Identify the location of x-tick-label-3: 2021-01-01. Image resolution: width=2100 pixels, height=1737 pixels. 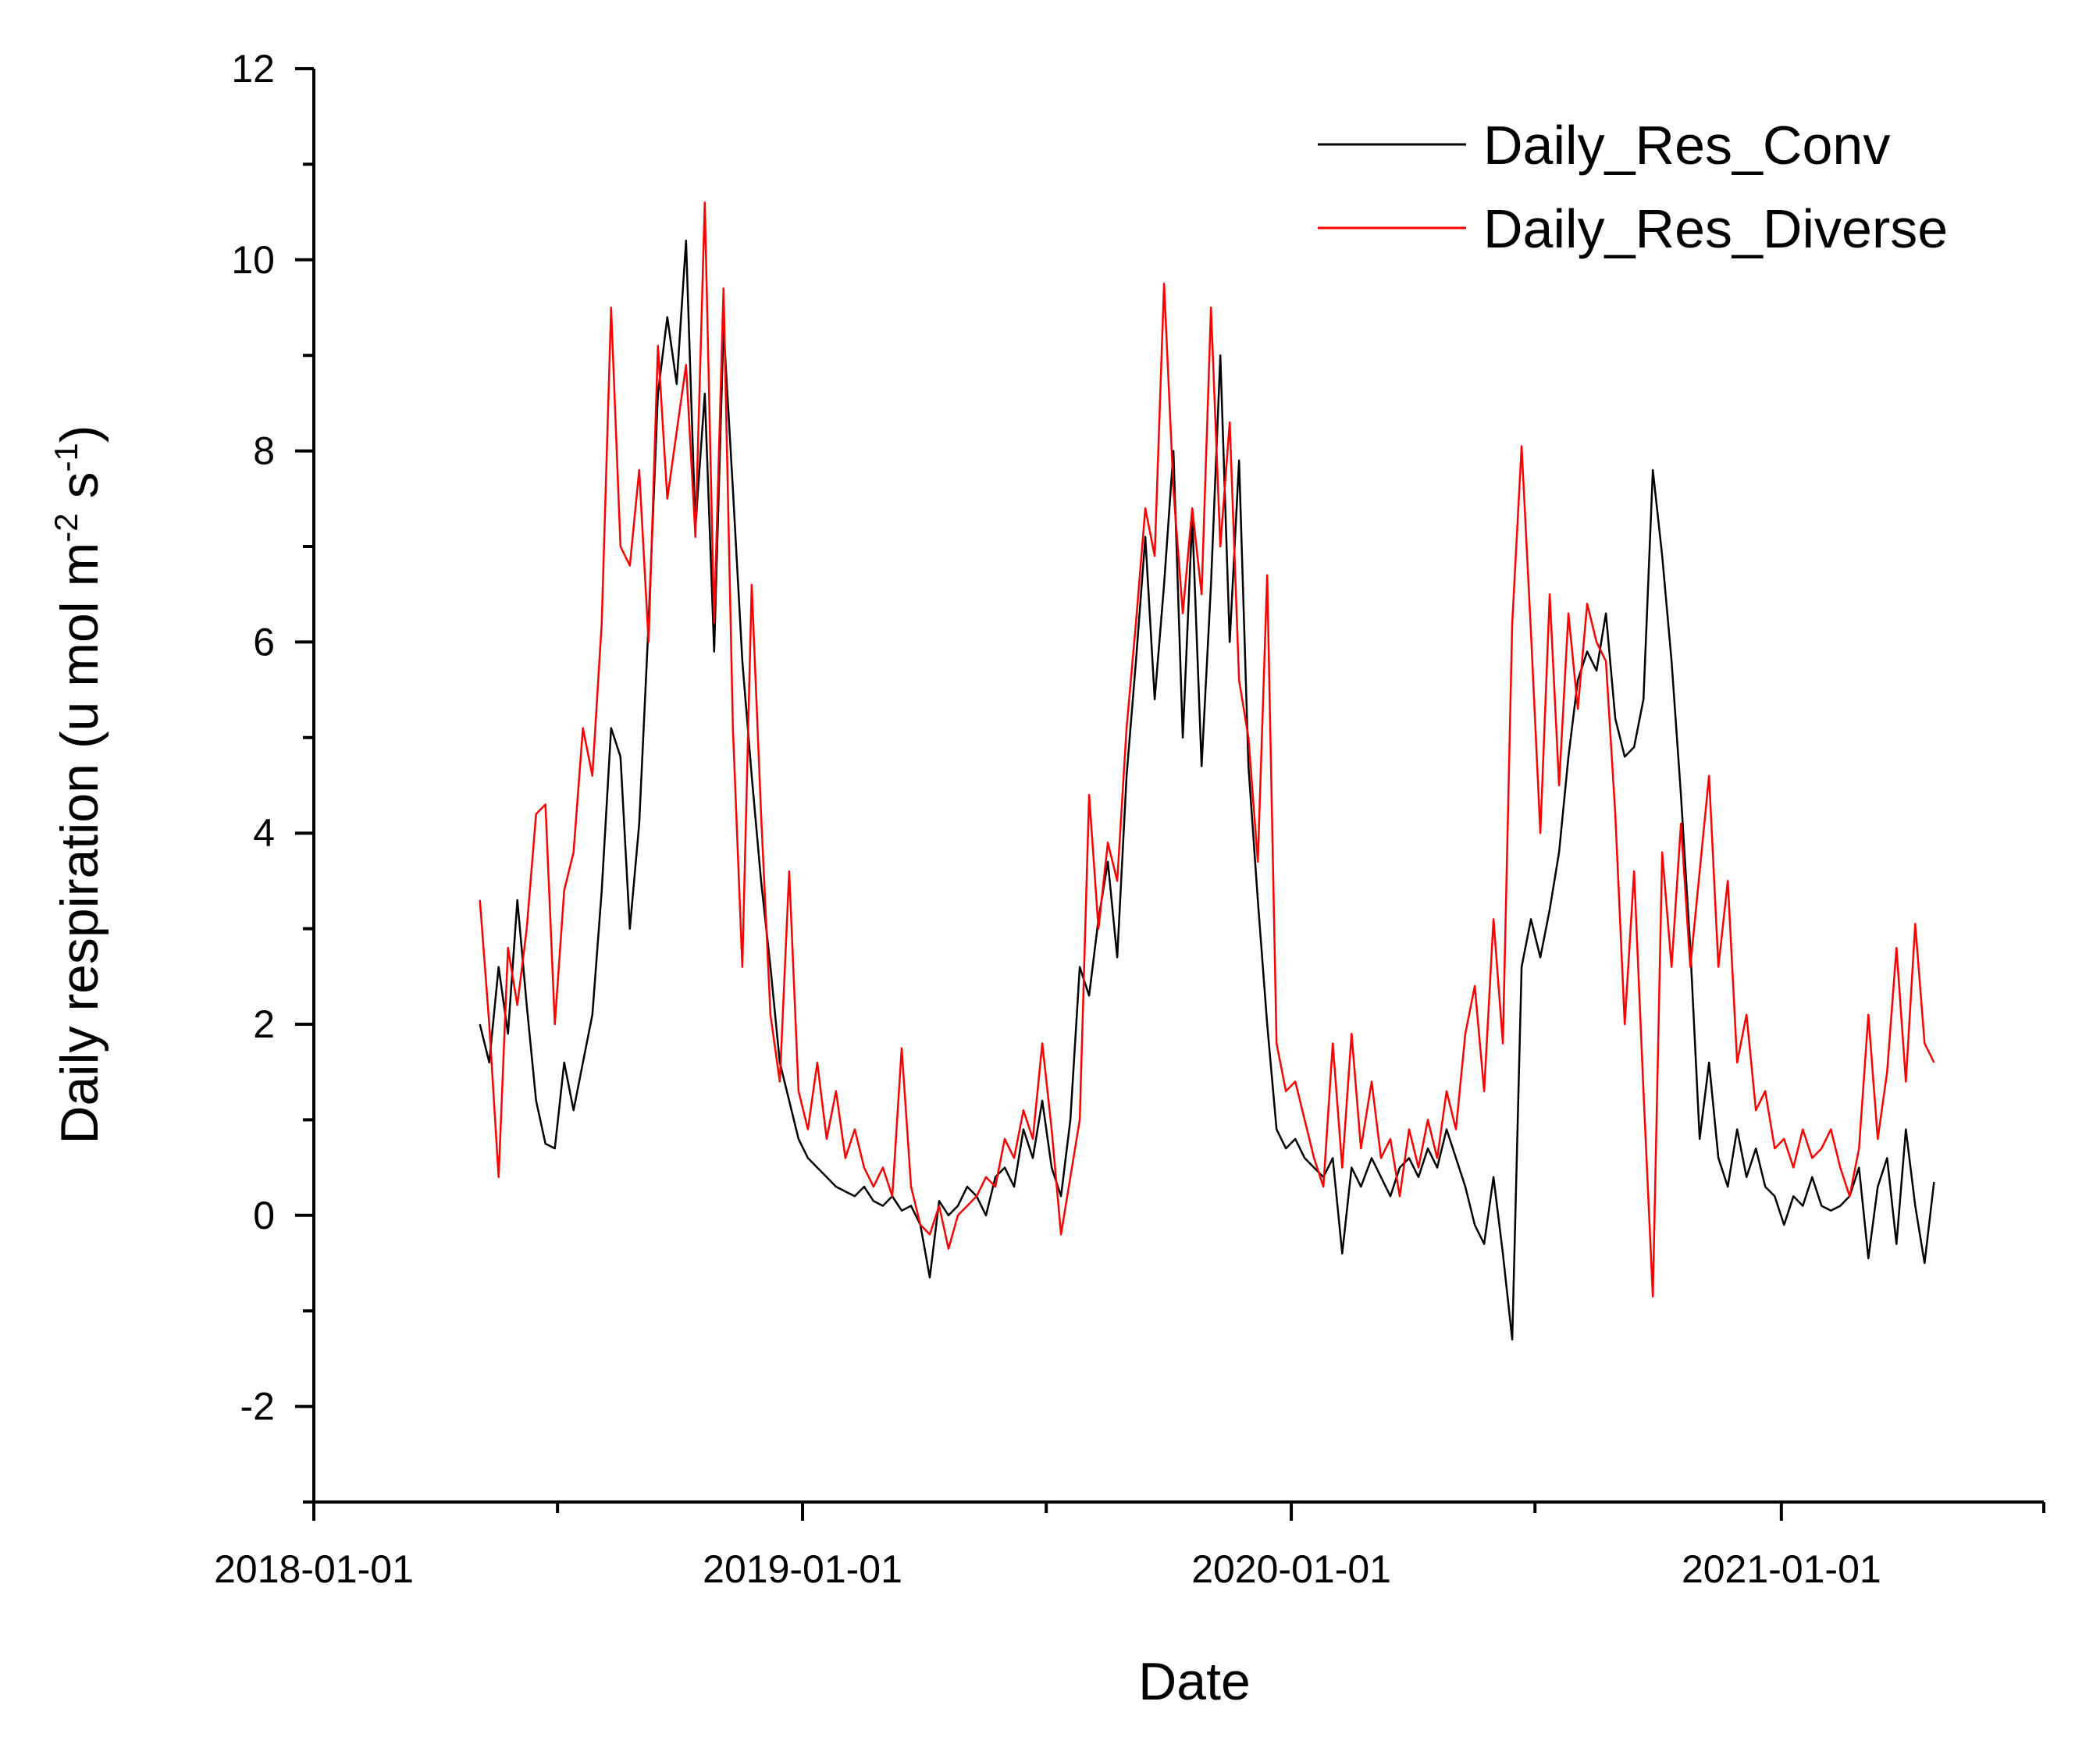
(1781, 1569).